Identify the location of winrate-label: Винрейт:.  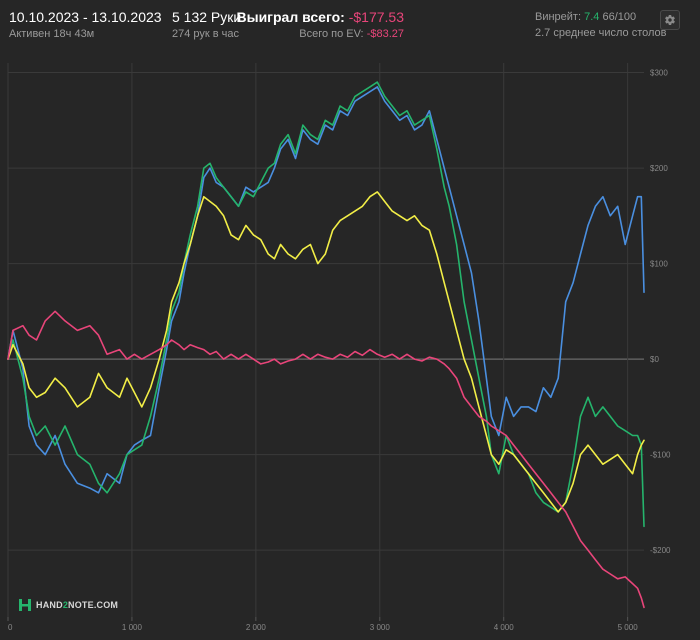
(558, 17).